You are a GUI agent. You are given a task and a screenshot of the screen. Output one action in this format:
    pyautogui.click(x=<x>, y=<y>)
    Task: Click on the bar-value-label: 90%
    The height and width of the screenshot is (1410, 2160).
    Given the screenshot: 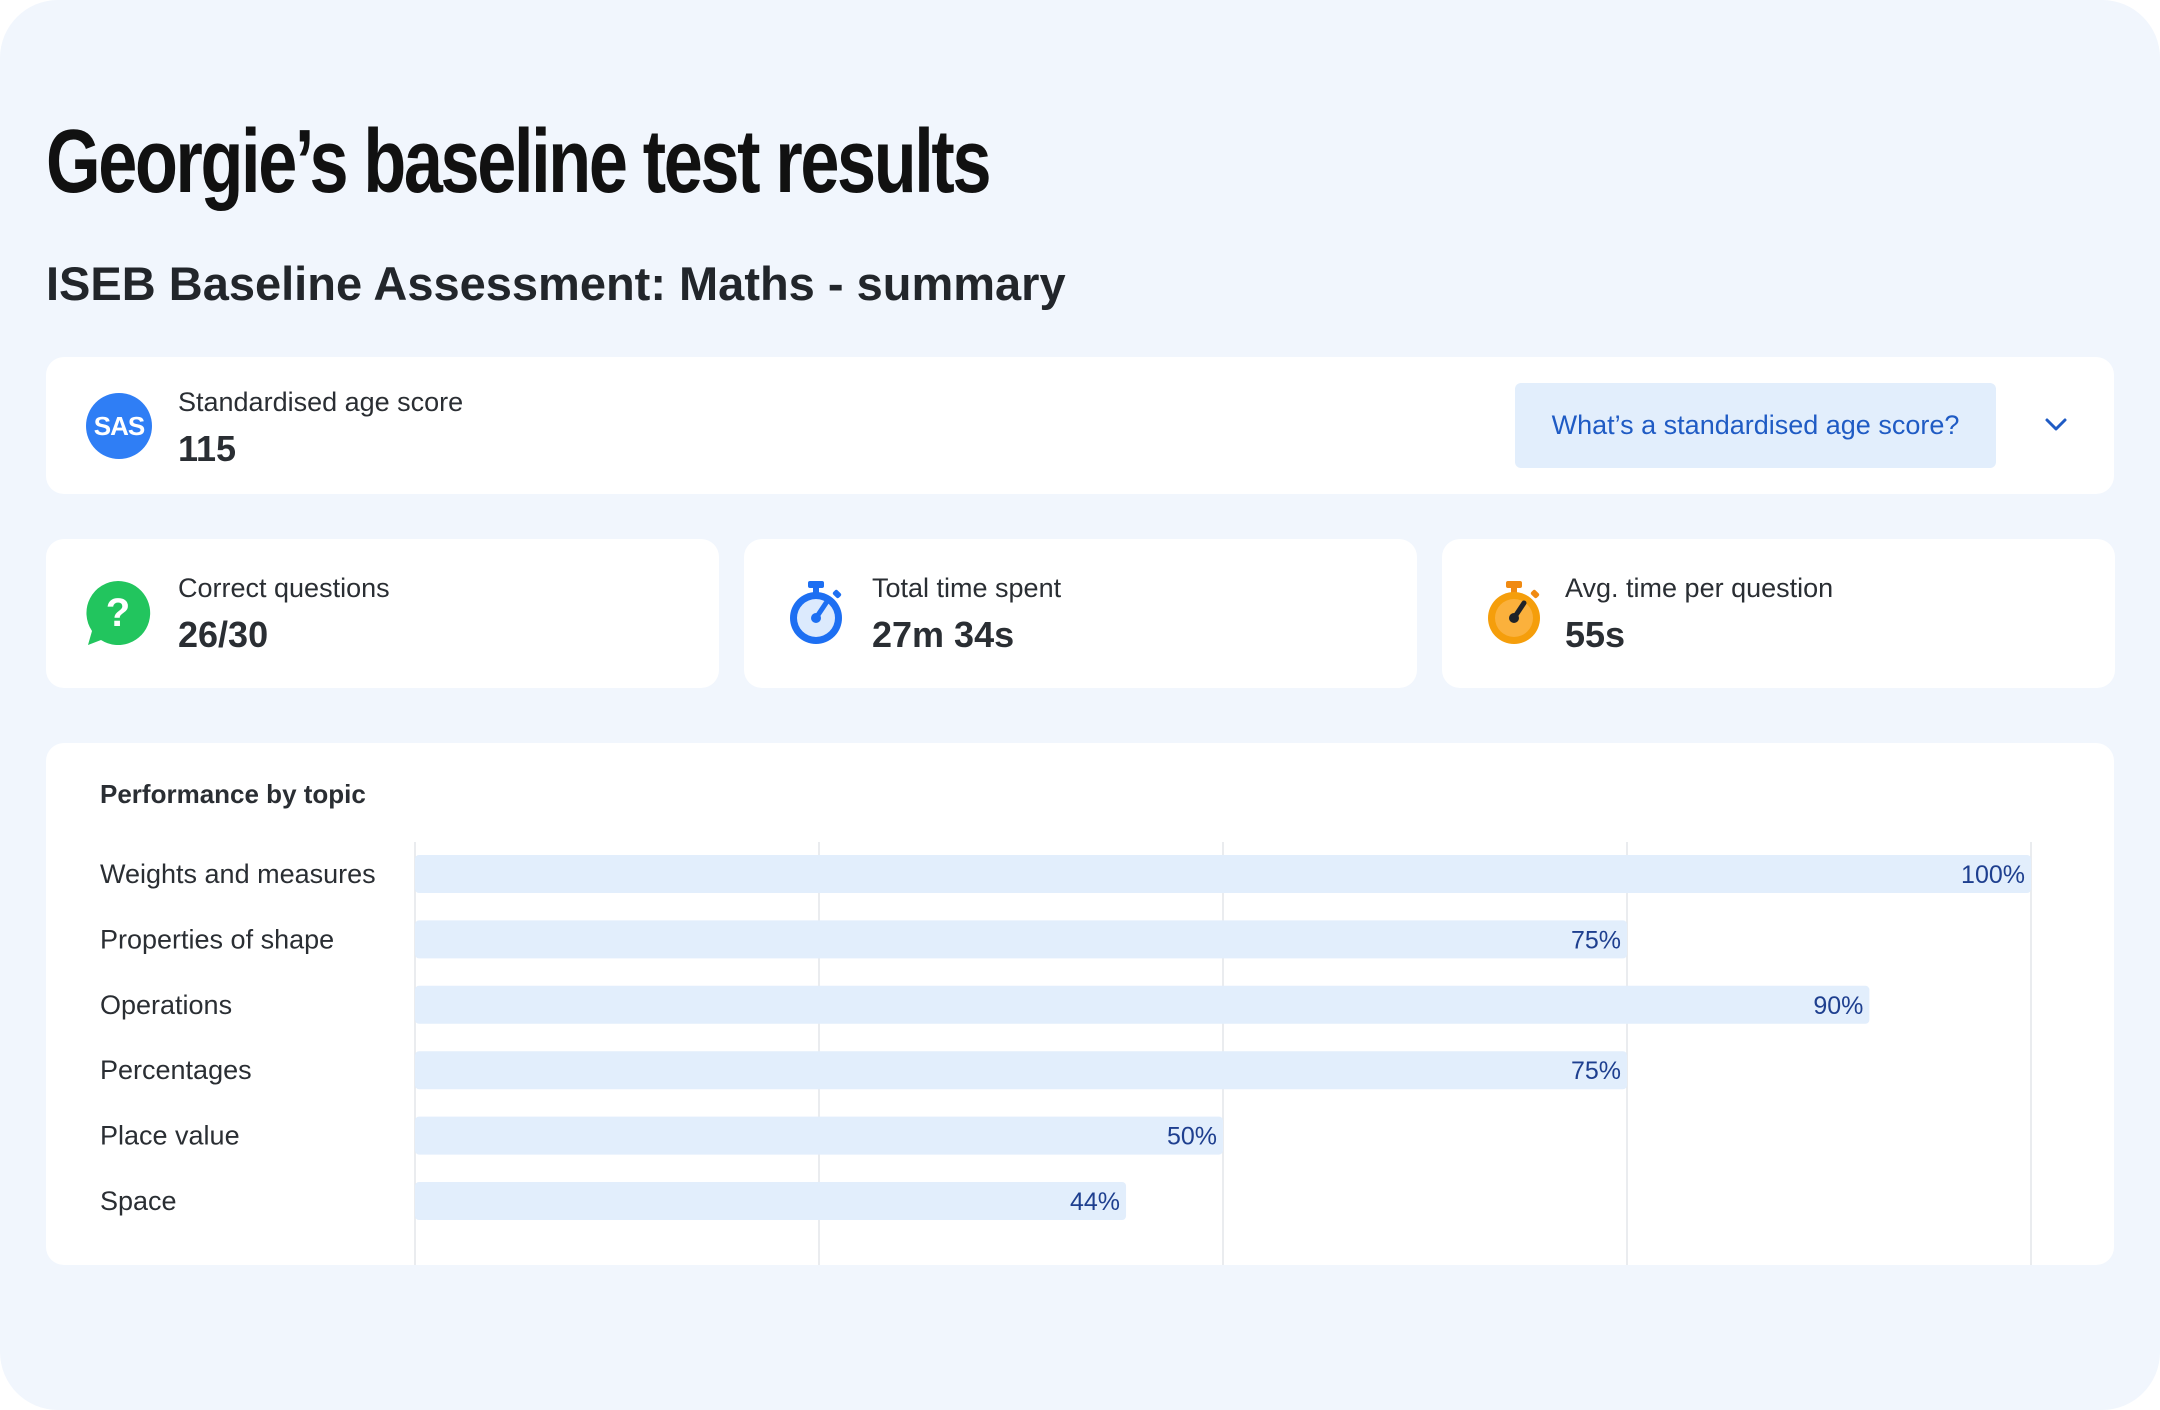 What is the action you would take?
    pyautogui.click(x=1838, y=1006)
    